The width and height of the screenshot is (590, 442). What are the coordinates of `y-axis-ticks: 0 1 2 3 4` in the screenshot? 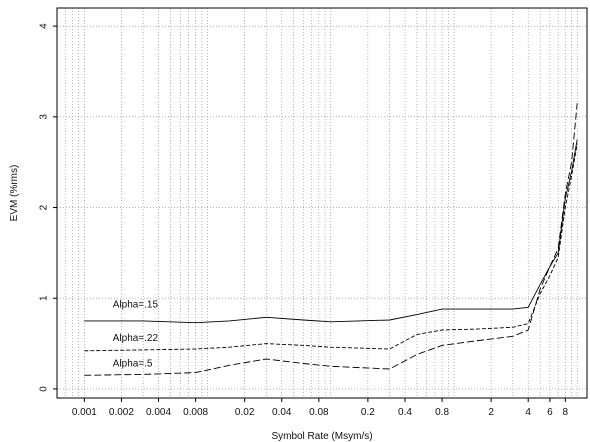 It's located at (48, 207).